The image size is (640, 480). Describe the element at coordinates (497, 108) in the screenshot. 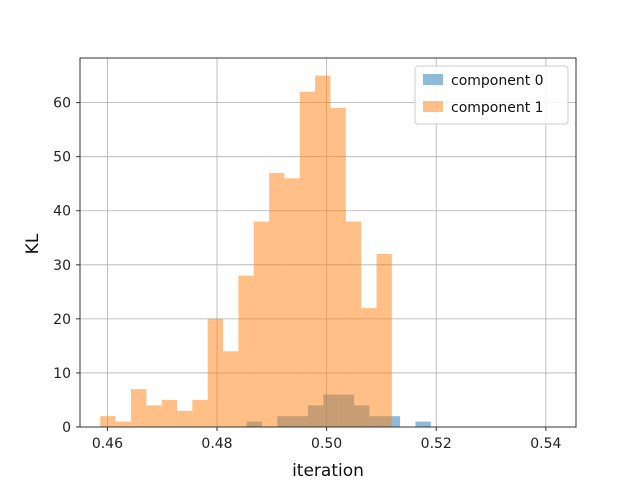

I see `legend-label: component 1` at that location.